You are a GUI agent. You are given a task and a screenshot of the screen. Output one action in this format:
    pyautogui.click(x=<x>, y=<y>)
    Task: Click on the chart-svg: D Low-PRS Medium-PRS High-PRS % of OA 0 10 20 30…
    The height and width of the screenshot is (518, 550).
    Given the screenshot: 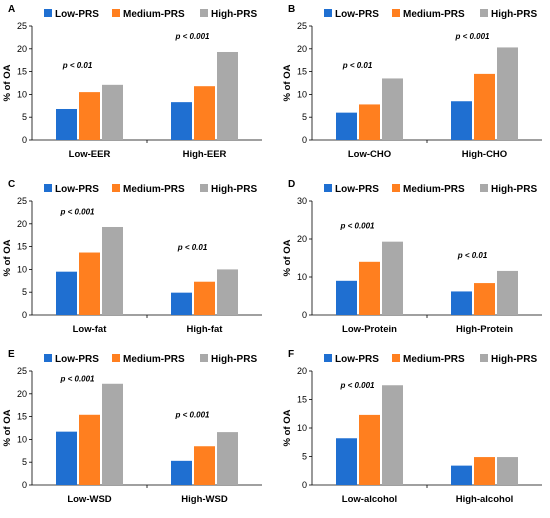 What is the action you would take?
    pyautogui.click(x=412, y=257)
    